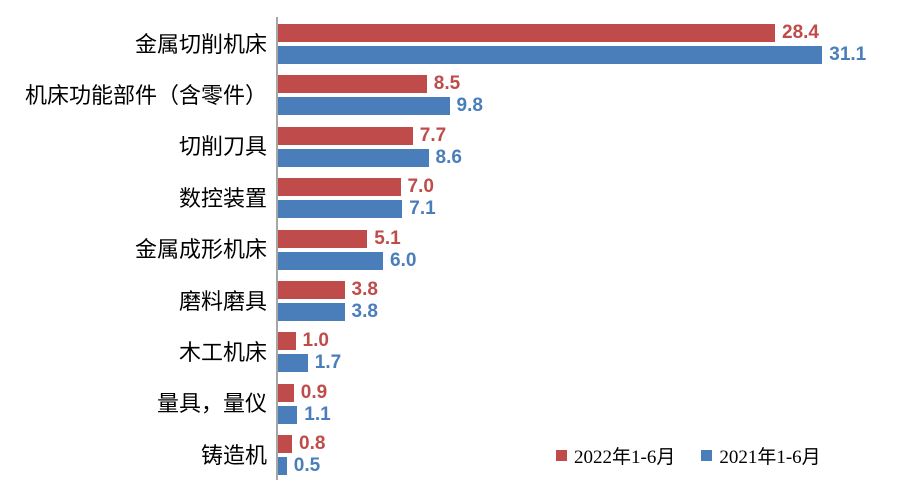  I want to click on bar-line-2022: 0.9, so click(589, 392).